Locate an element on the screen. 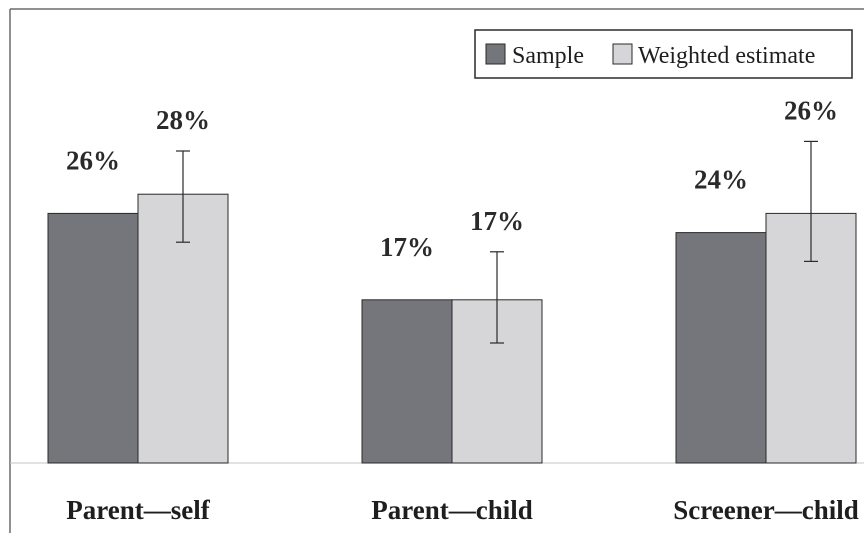  value-label-sample-parent-self: 26% is located at coordinates (93, 160).